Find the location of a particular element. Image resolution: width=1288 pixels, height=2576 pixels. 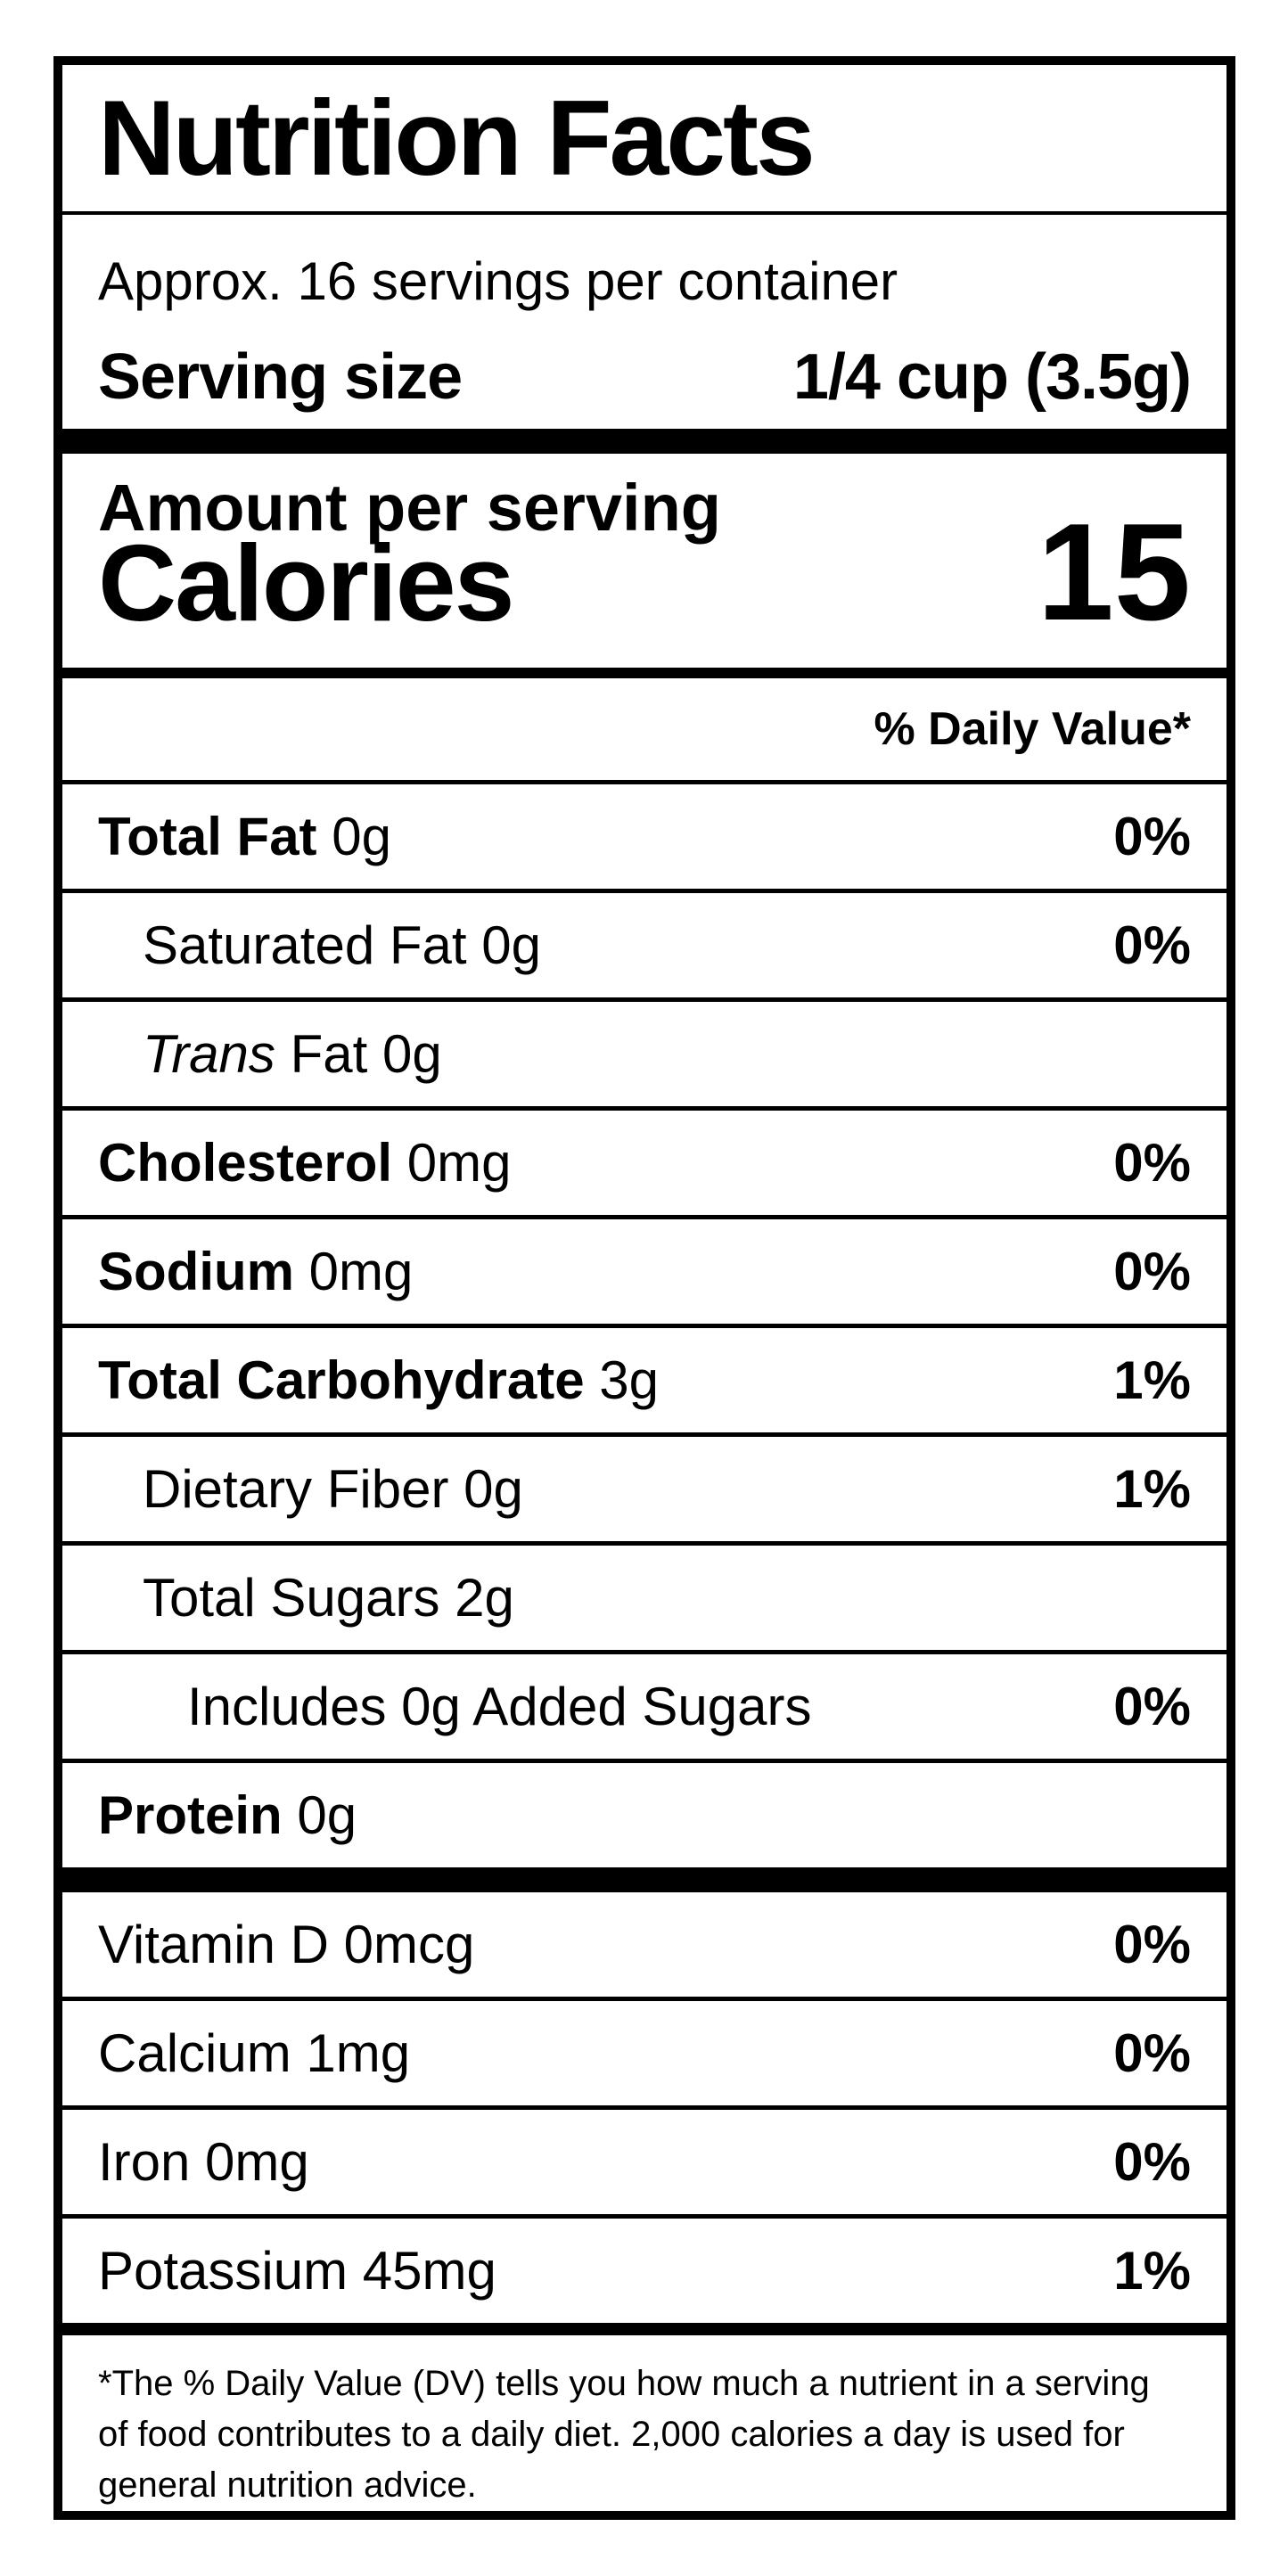

divider-bar-thick-middle is located at coordinates (644, 1879).